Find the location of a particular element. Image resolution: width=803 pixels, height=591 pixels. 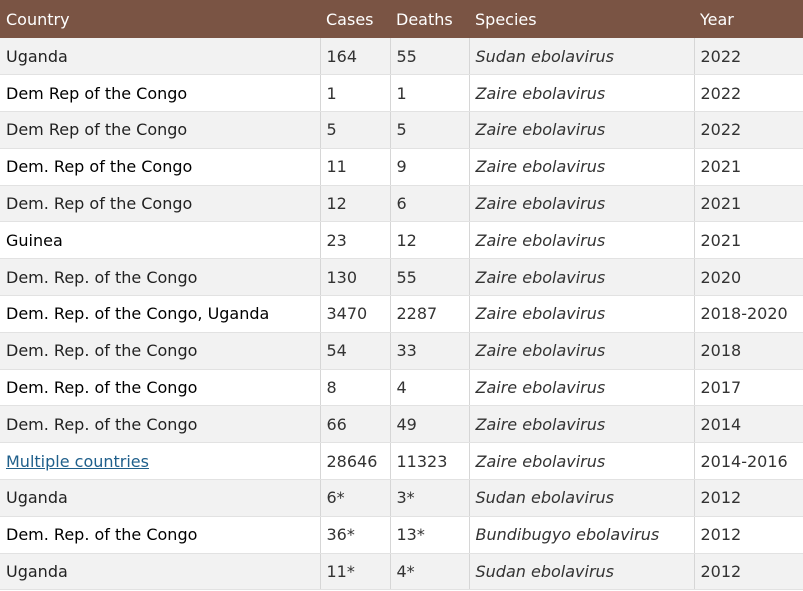

table-row: Guinea 23 12 Zaire ebolavirus 2021 is located at coordinates (401, 240).